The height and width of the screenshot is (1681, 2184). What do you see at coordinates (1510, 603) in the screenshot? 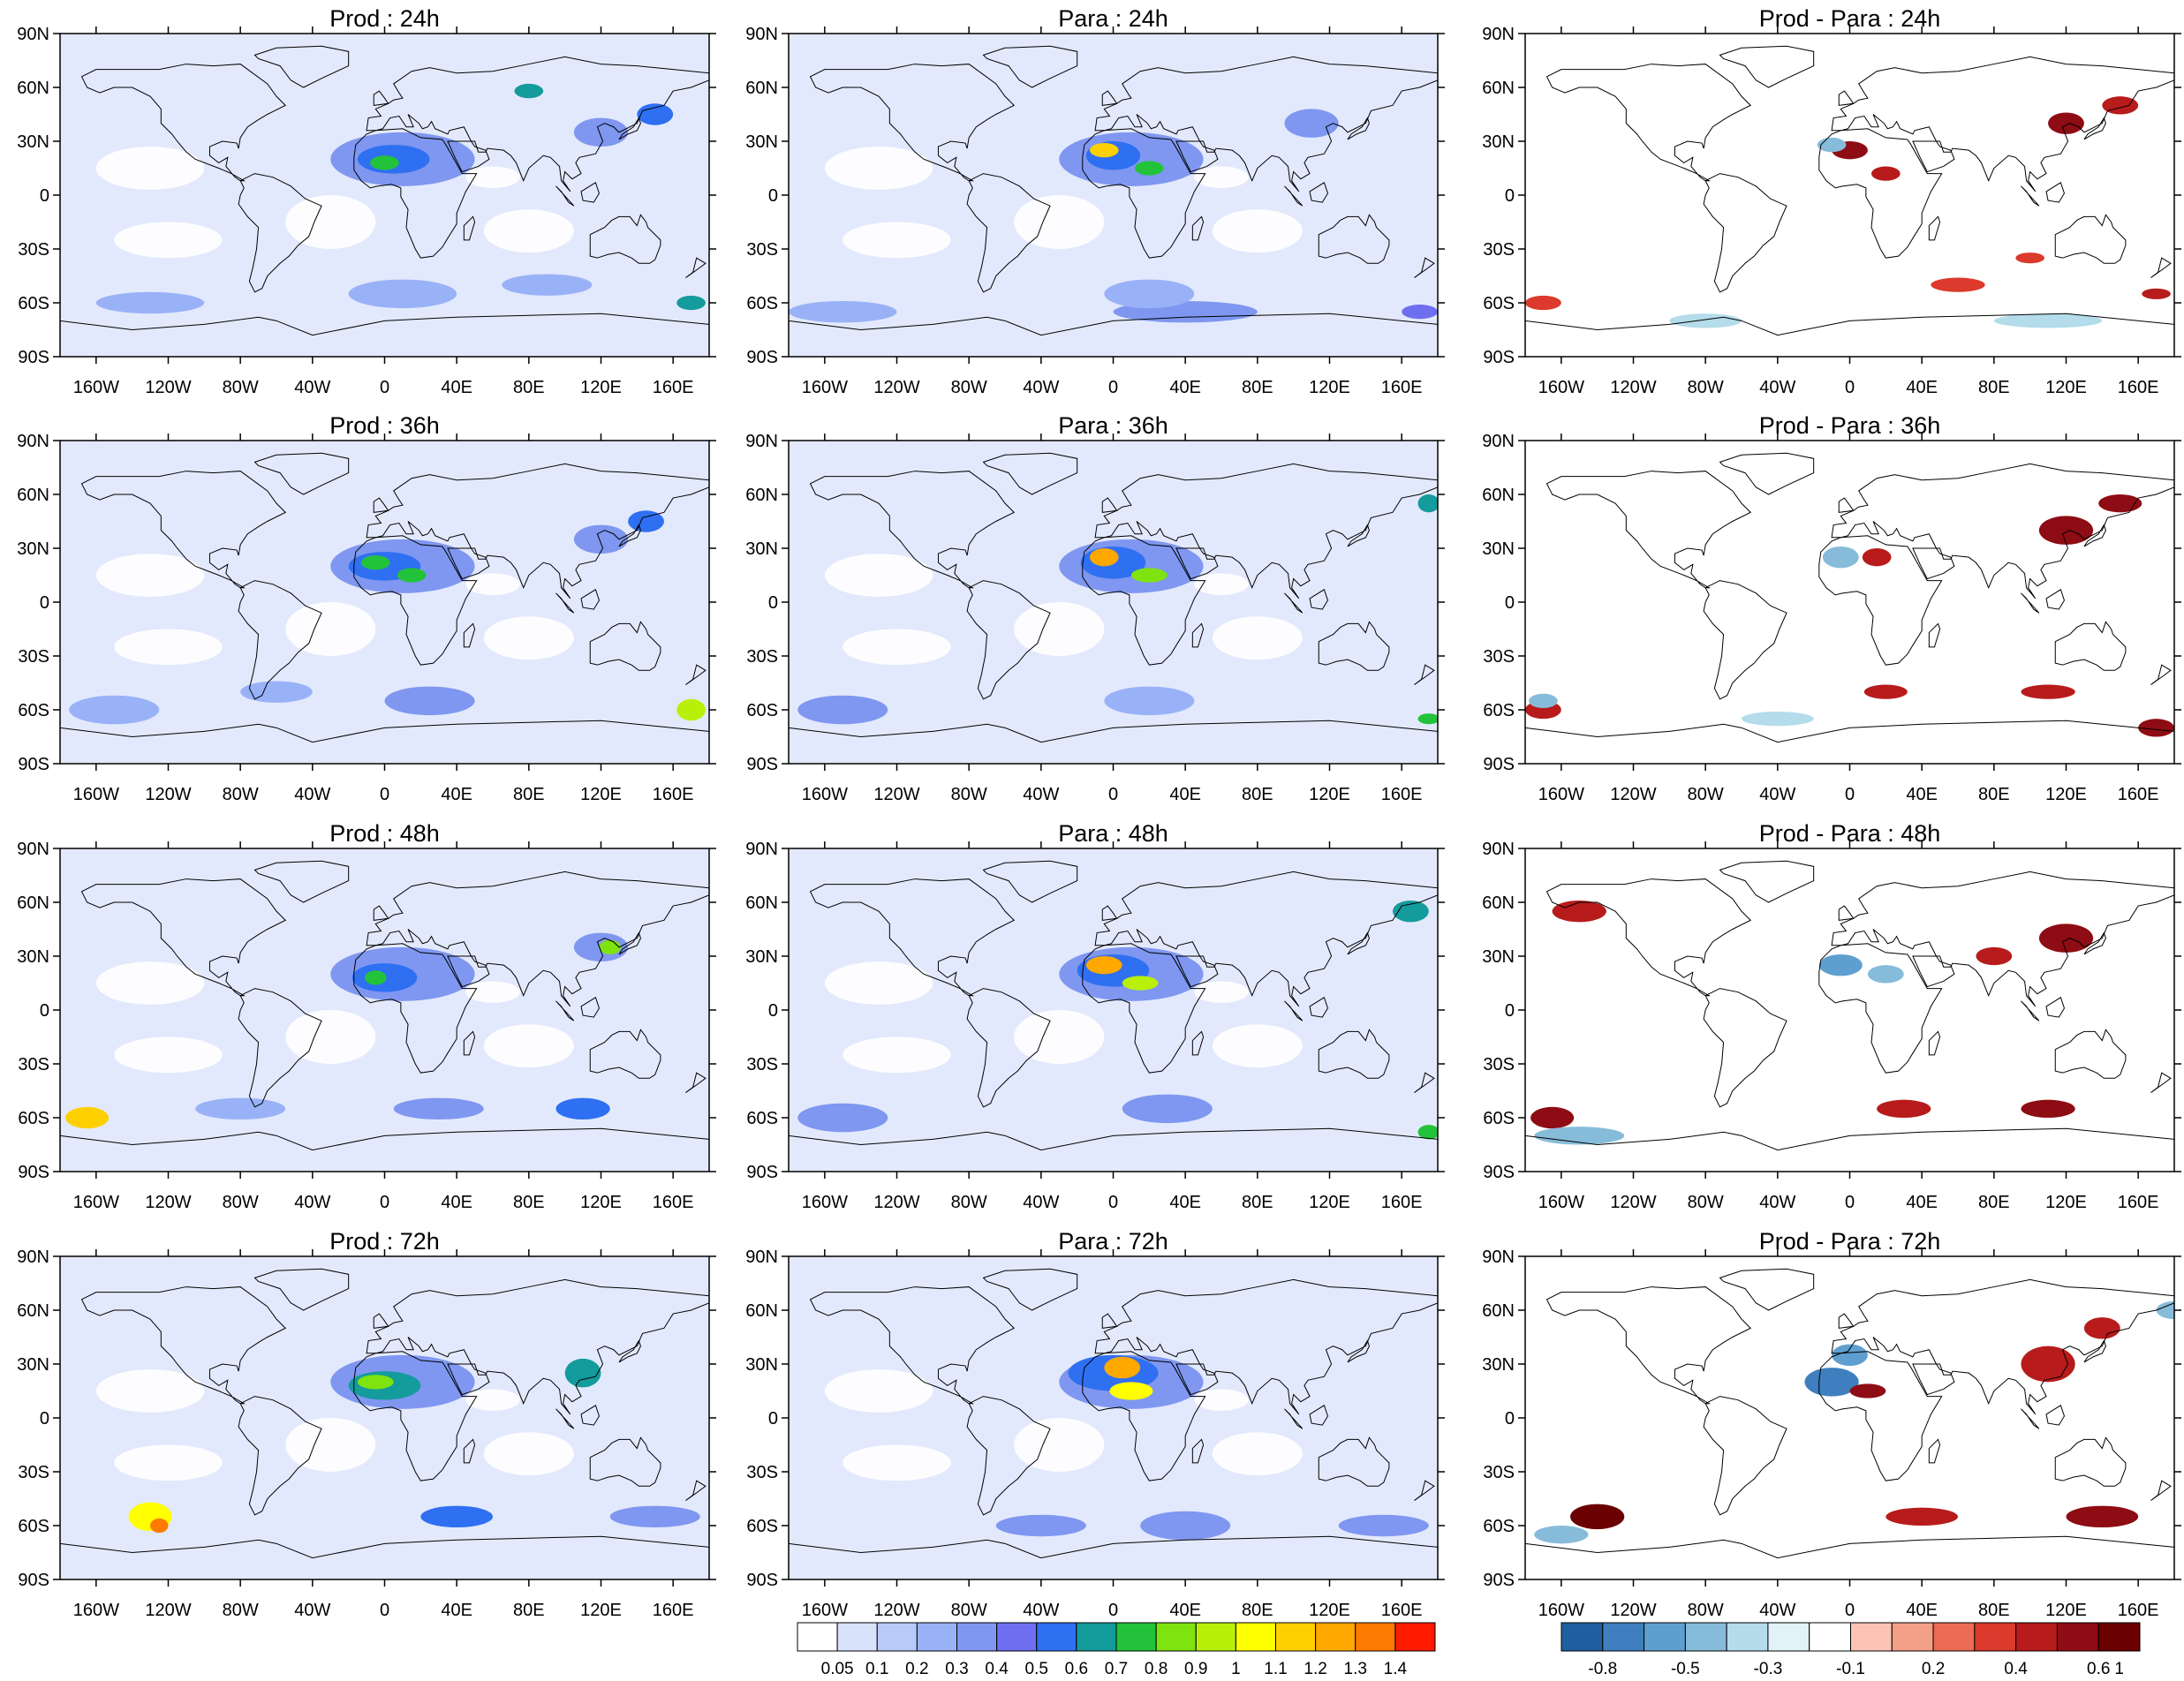
I see `lat-label: 0` at bounding box center [1510, 603].